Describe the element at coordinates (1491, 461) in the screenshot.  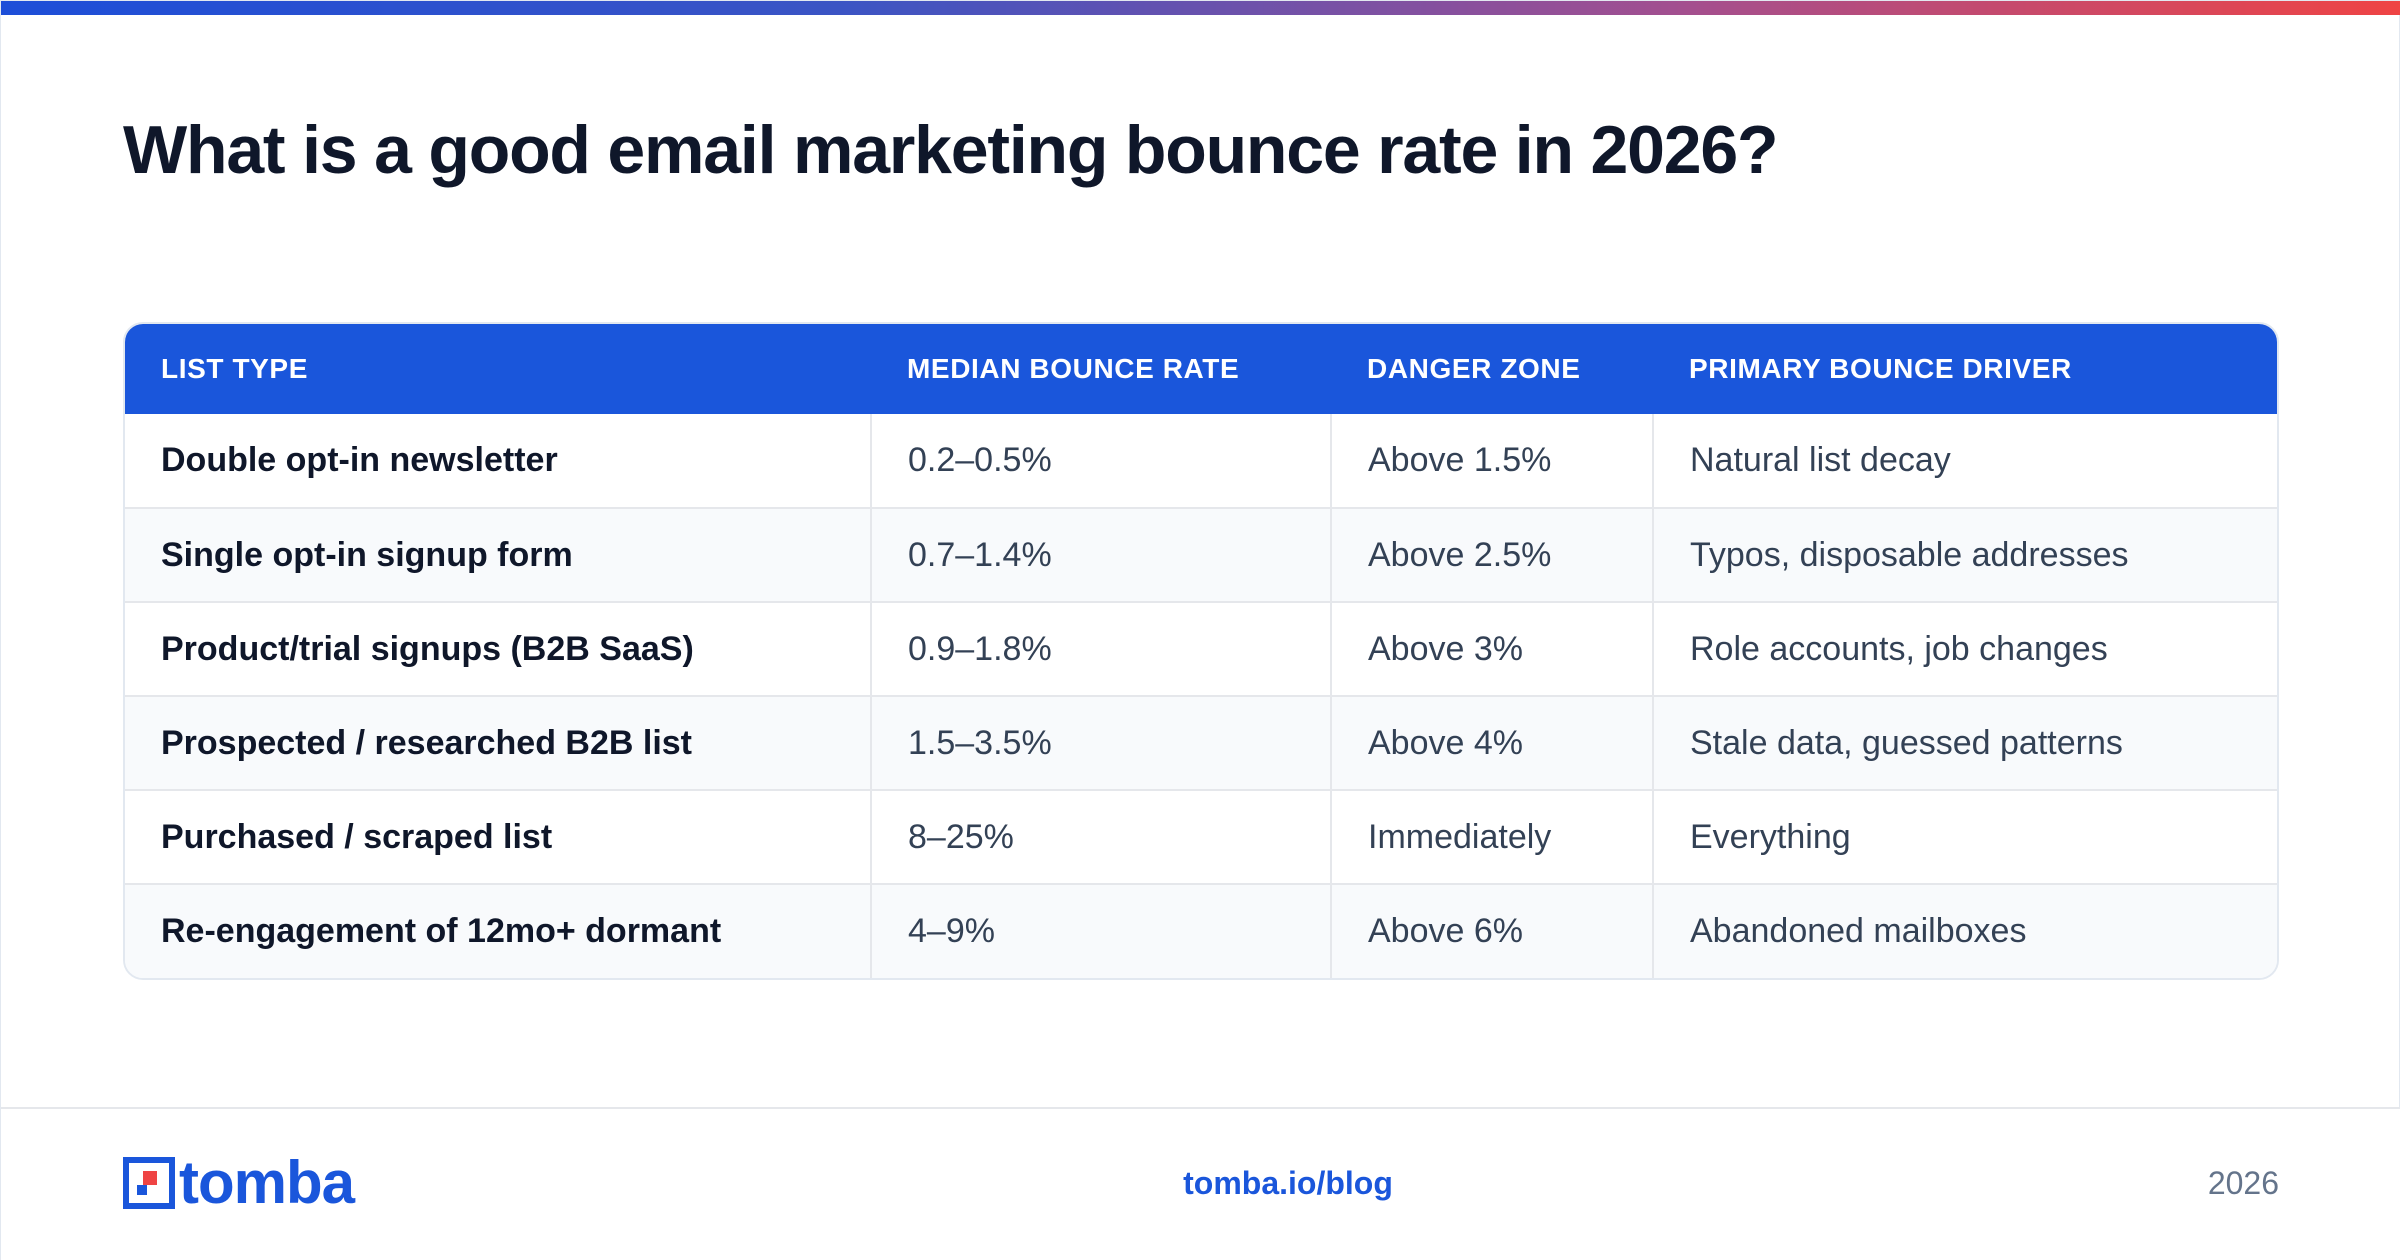
I see `cell-danger-zone: Above 1.5%` at that location.